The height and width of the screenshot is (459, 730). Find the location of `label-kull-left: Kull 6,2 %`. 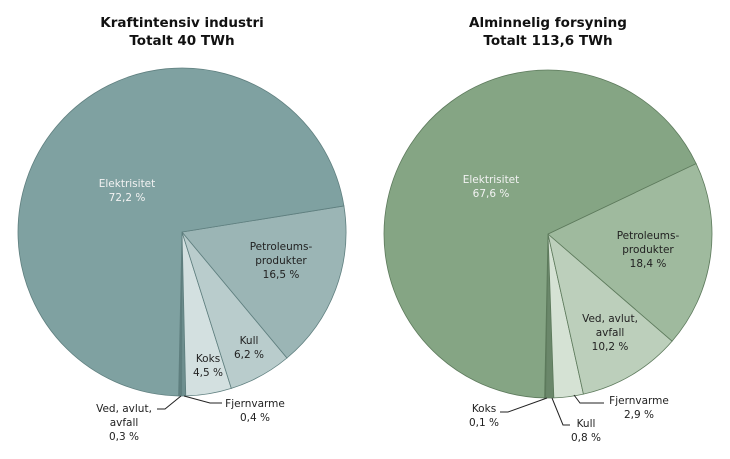

label-kull-left: Kull 6,2 % is located at coordinates (249, 348).